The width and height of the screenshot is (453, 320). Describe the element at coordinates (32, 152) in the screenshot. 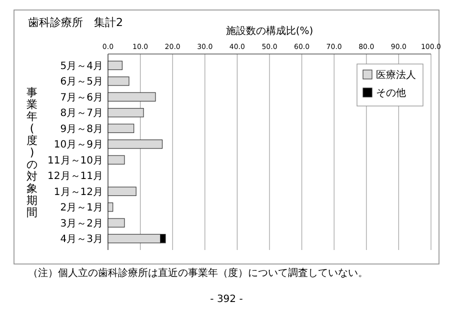

I see `text: 事業年(度)の対象期間` at that location.